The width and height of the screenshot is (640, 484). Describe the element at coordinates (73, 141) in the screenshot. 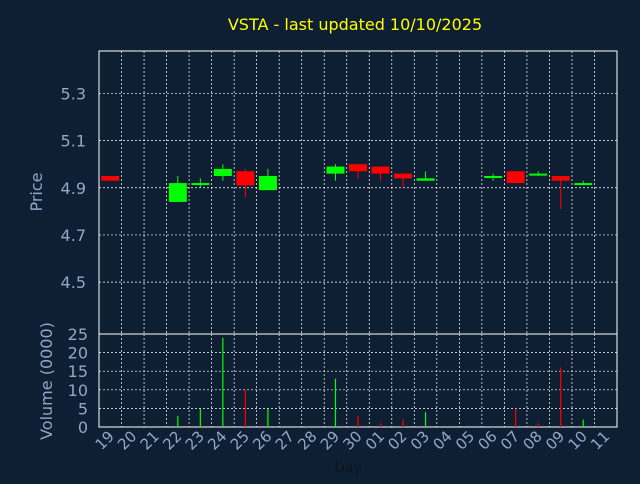

I see `price-tick-label: 5.1` at that location.